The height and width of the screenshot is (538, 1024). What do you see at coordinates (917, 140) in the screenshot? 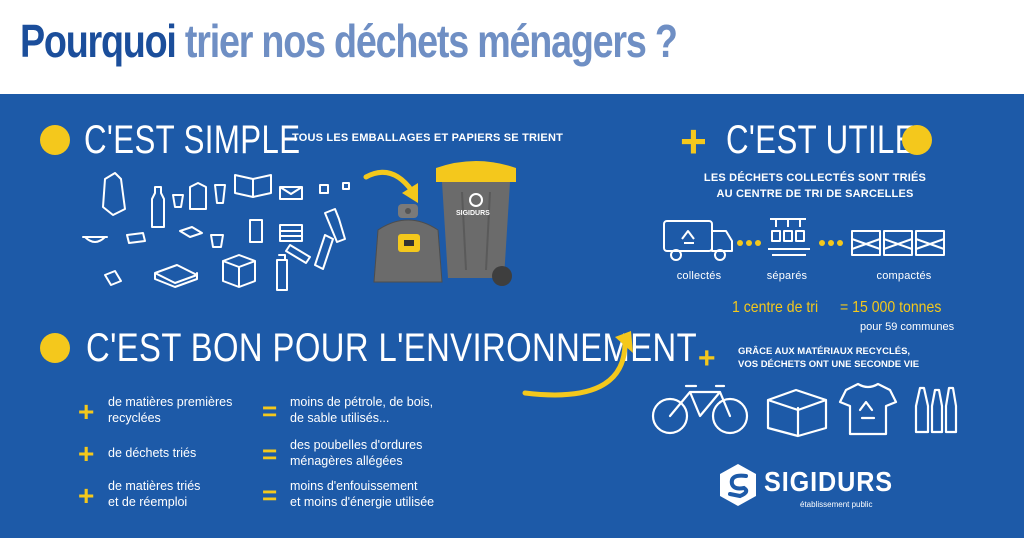
I see `bullet-dot-utile` at bounding box center [917, 140].